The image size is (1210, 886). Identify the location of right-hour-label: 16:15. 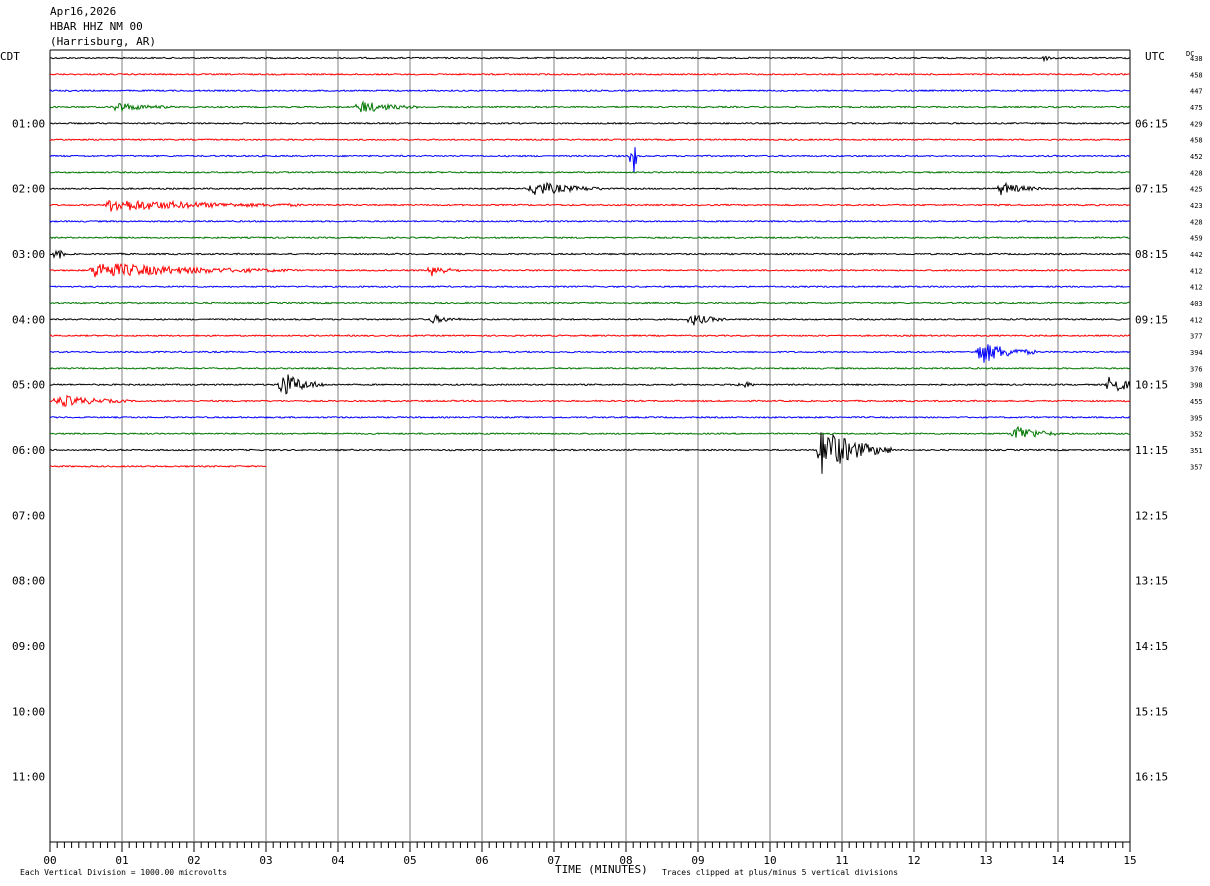
(1151, 777).